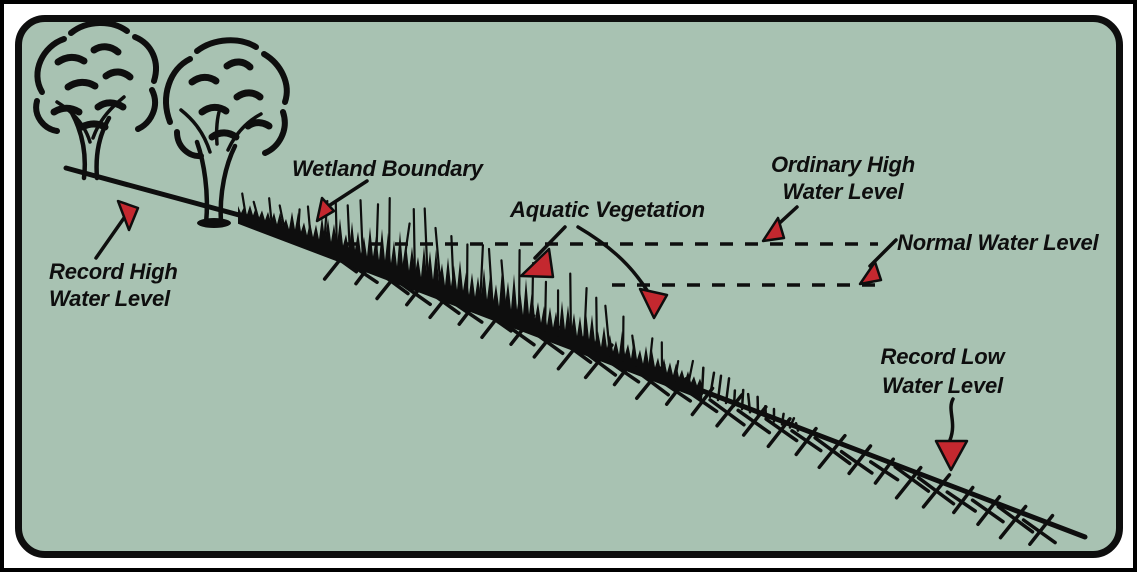  What do you see at coordinates (113, 285) in the screenshot?
I see `label-record-high-water-level: Record High Water Level` at bounding box center [113, 285].